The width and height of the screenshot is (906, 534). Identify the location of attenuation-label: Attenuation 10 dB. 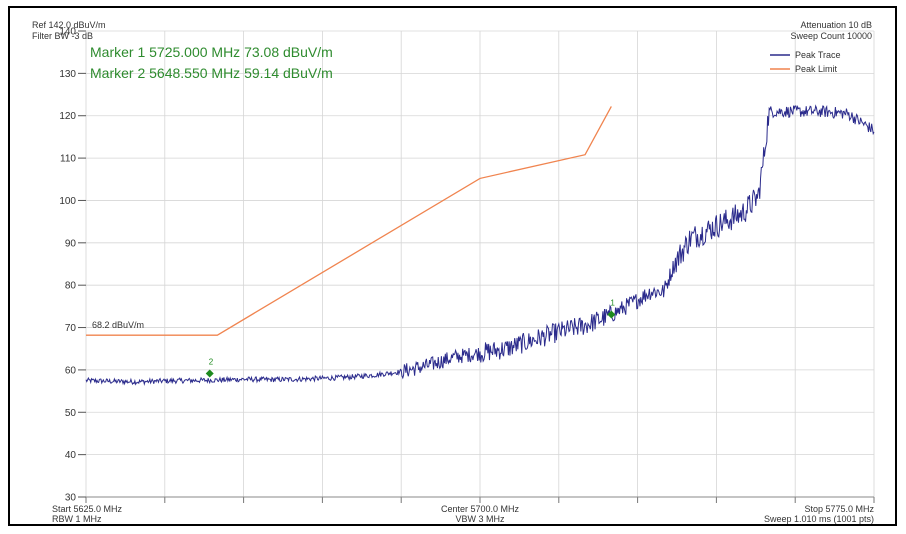
(836, 25).